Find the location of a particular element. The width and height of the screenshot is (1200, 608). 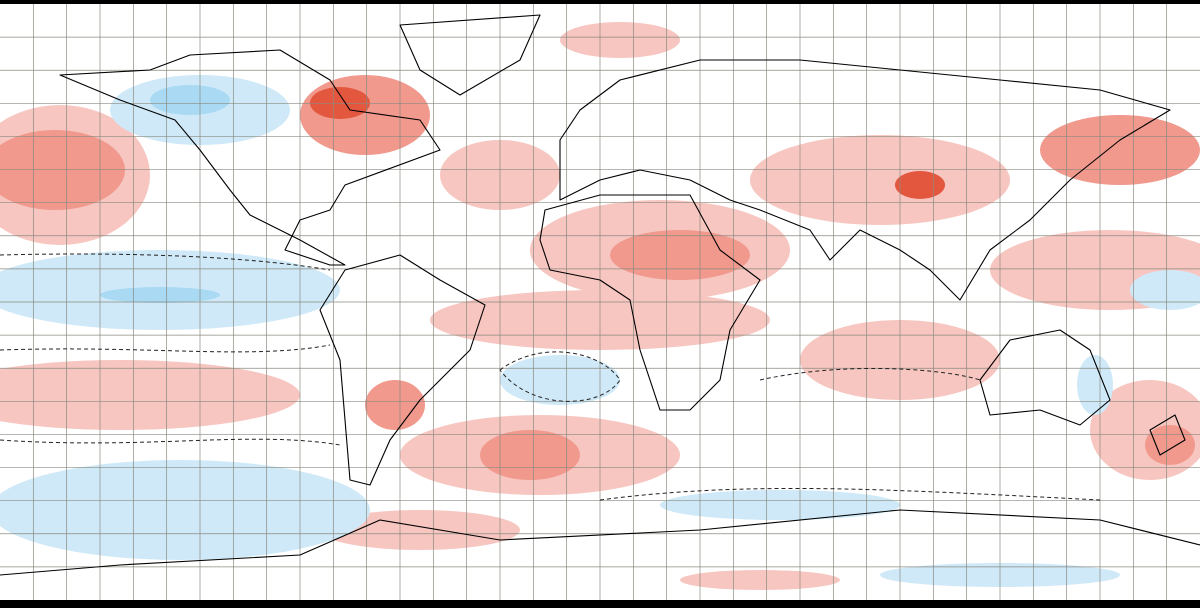

top-border is located at coordinates (600, 2).